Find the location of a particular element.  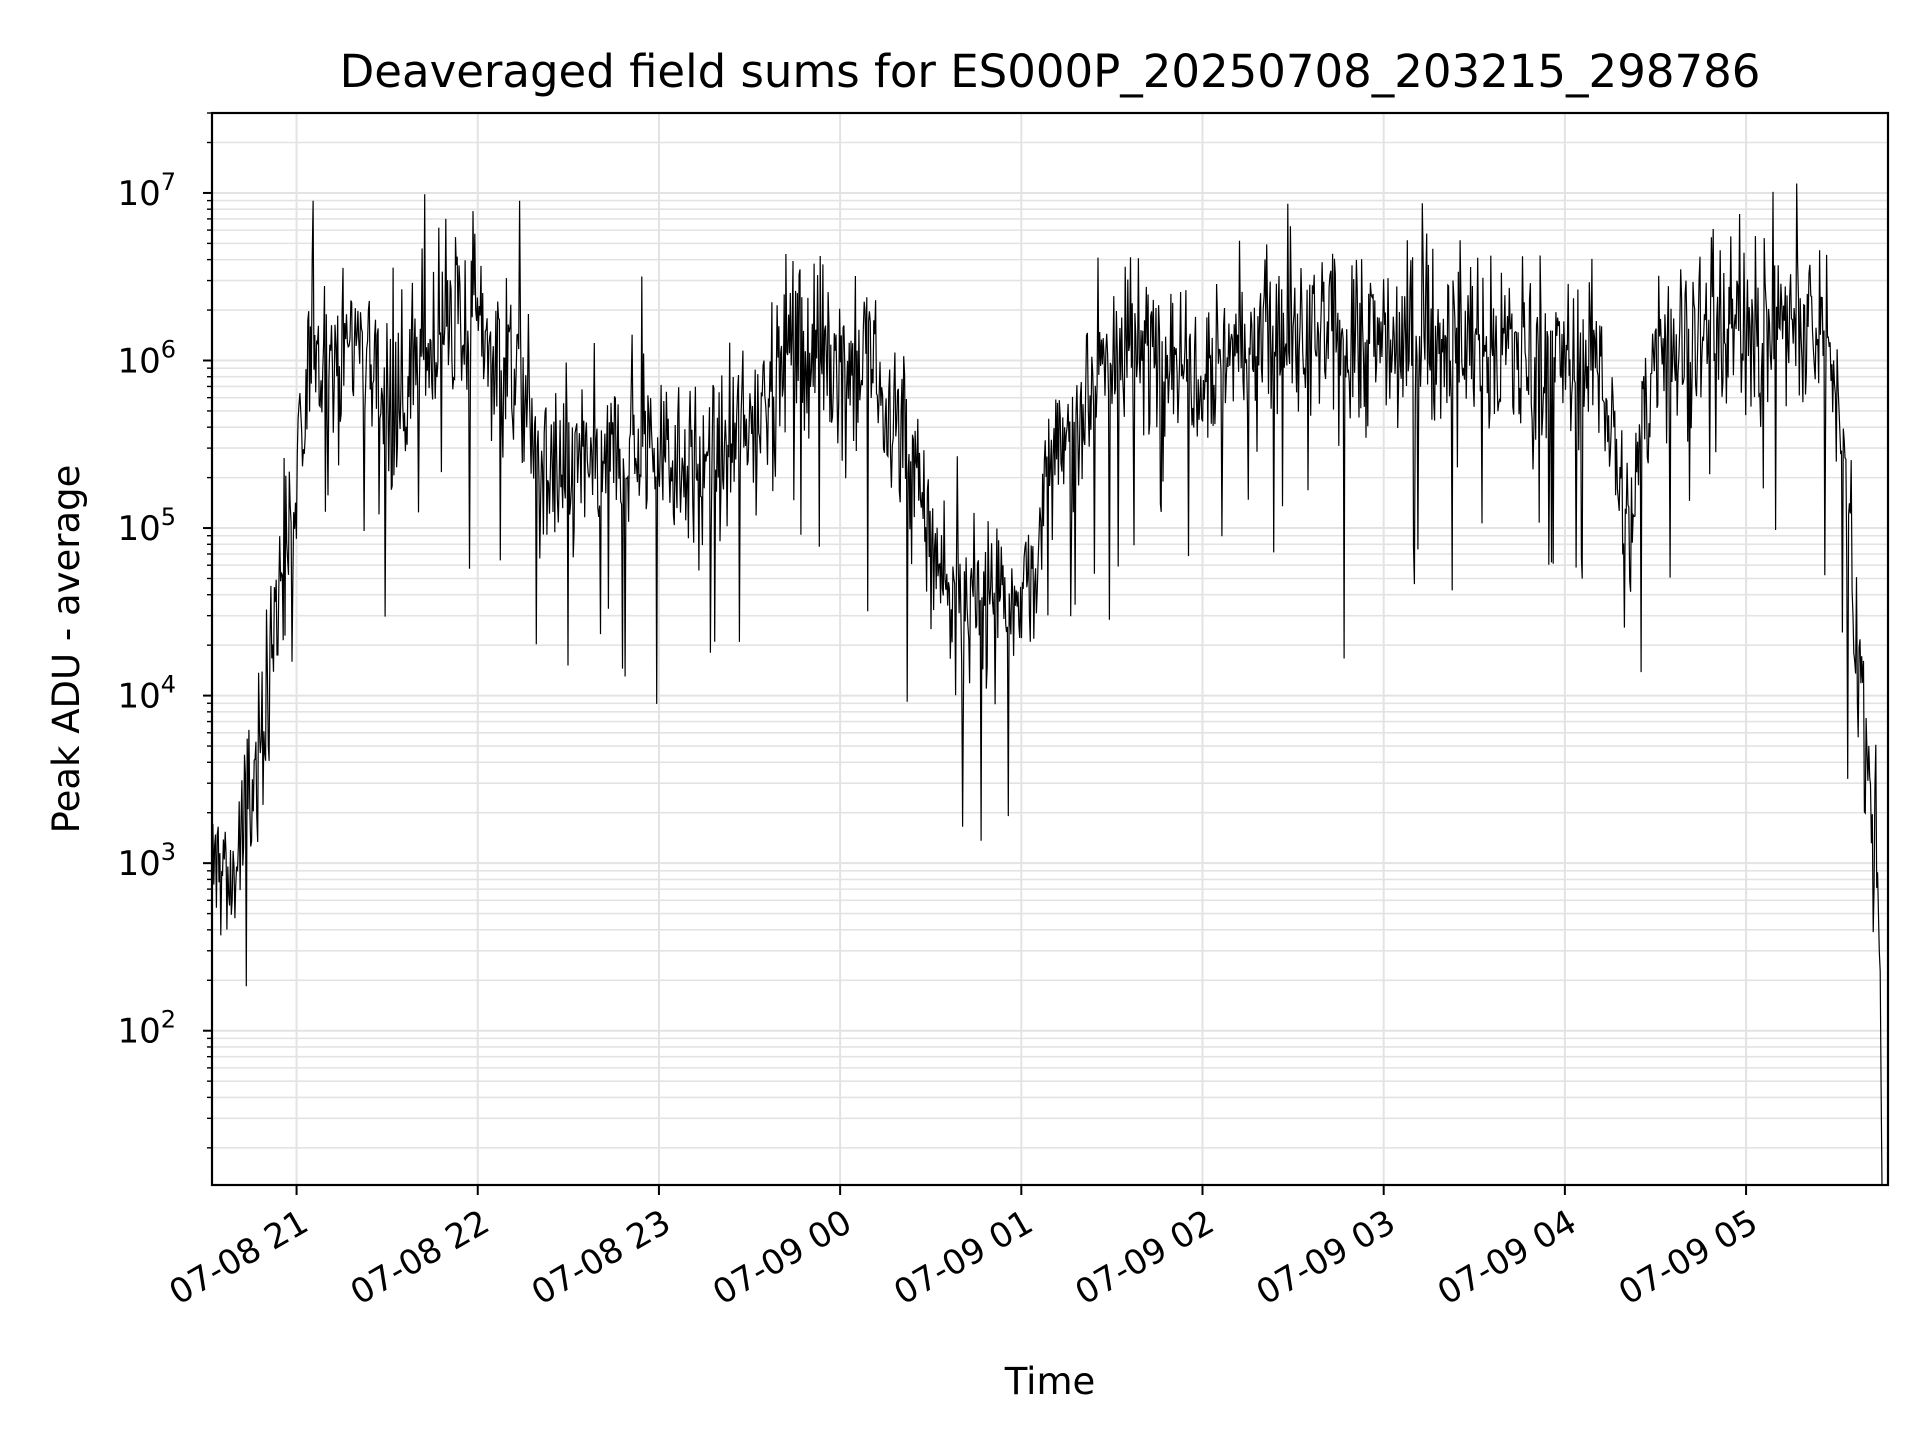

x-tick-label: 07-09 00 is located at coordinates (782, 1257).